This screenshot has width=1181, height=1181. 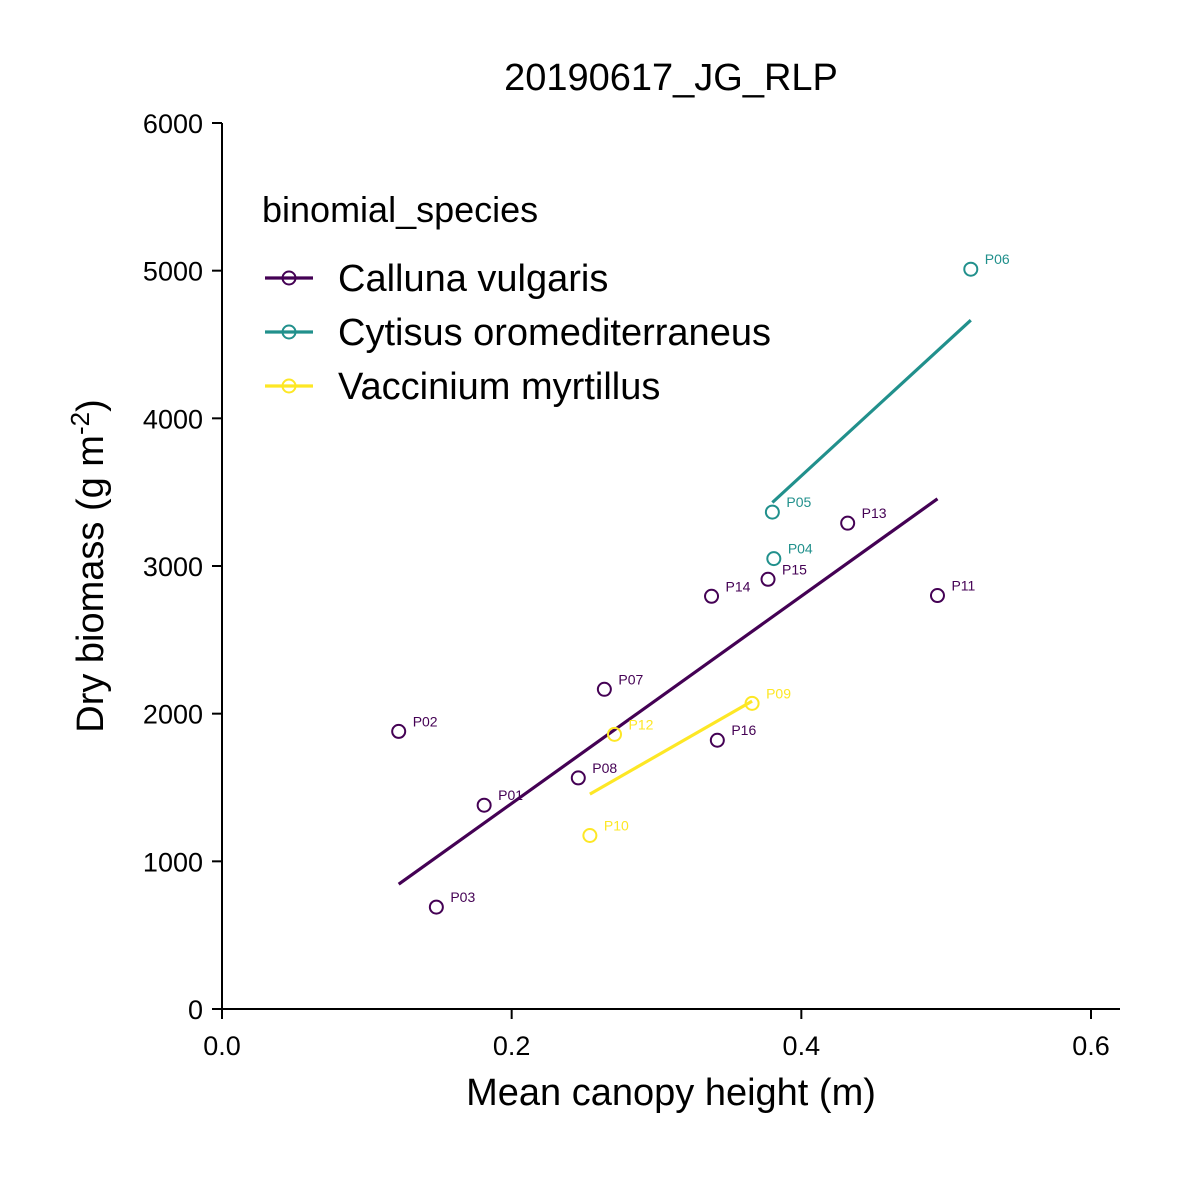 What do you see at coordinates (173, 567) in the screenshot?
I see `y-tick-label: 3000` at bounding box center [173, 567].